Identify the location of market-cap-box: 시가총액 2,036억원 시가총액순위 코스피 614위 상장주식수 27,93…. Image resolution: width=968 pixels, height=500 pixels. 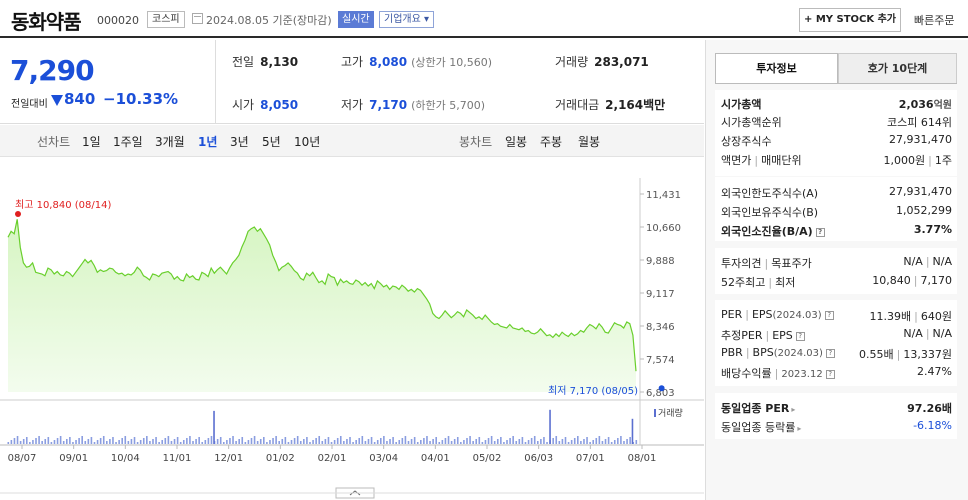
(836, 133).